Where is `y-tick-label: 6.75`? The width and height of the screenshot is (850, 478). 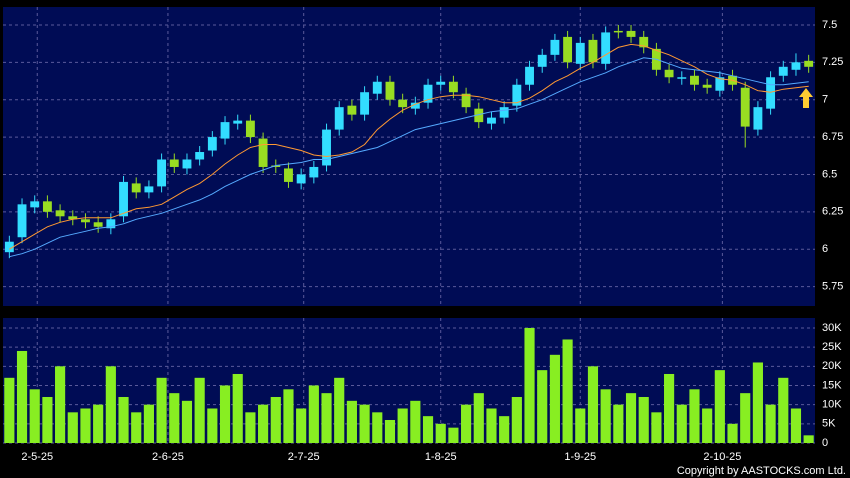
y-tick-label: 6.75 is located at coordinates (832, 137).